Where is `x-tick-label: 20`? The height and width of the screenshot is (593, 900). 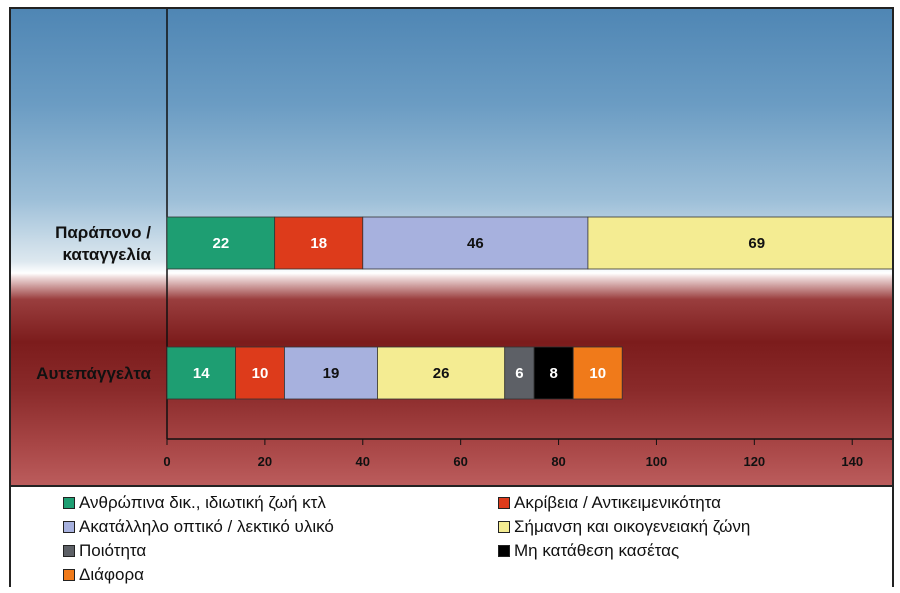
x-tick-label: 20 is located at coordinates (265, 461).